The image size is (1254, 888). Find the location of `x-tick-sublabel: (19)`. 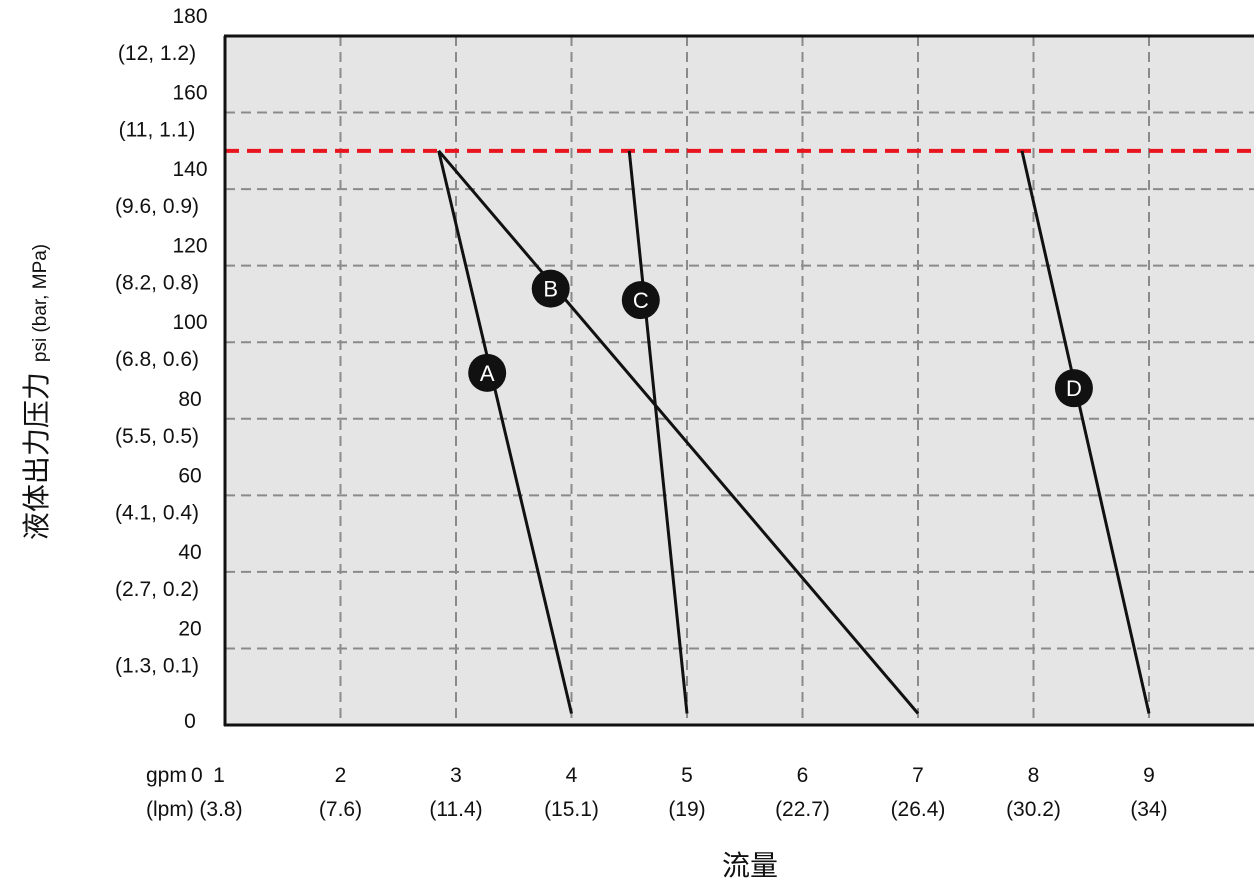

x-tick-sublabel: (19) is located at coordinates (686, 809).